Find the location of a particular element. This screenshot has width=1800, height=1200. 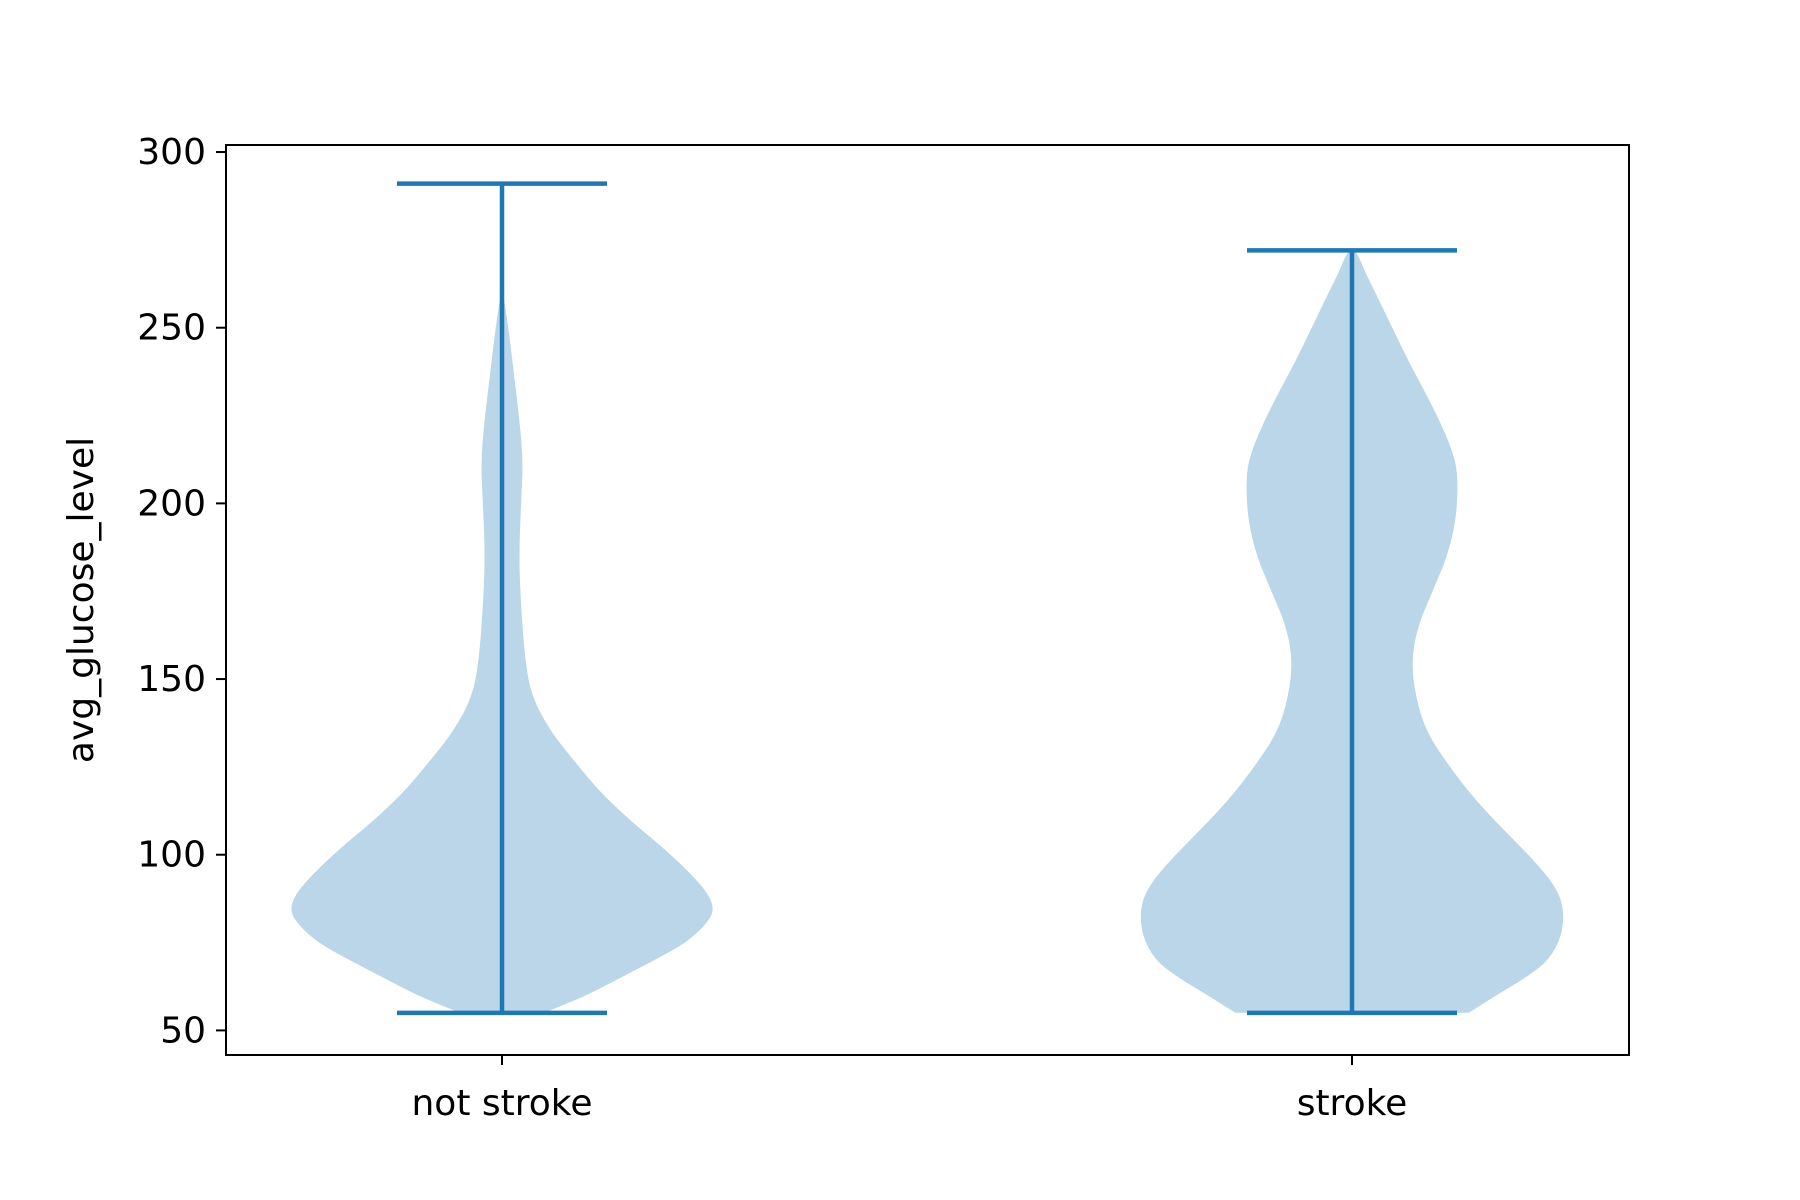

x-tick-label: not stroke is located at coordinates (501, 1103).